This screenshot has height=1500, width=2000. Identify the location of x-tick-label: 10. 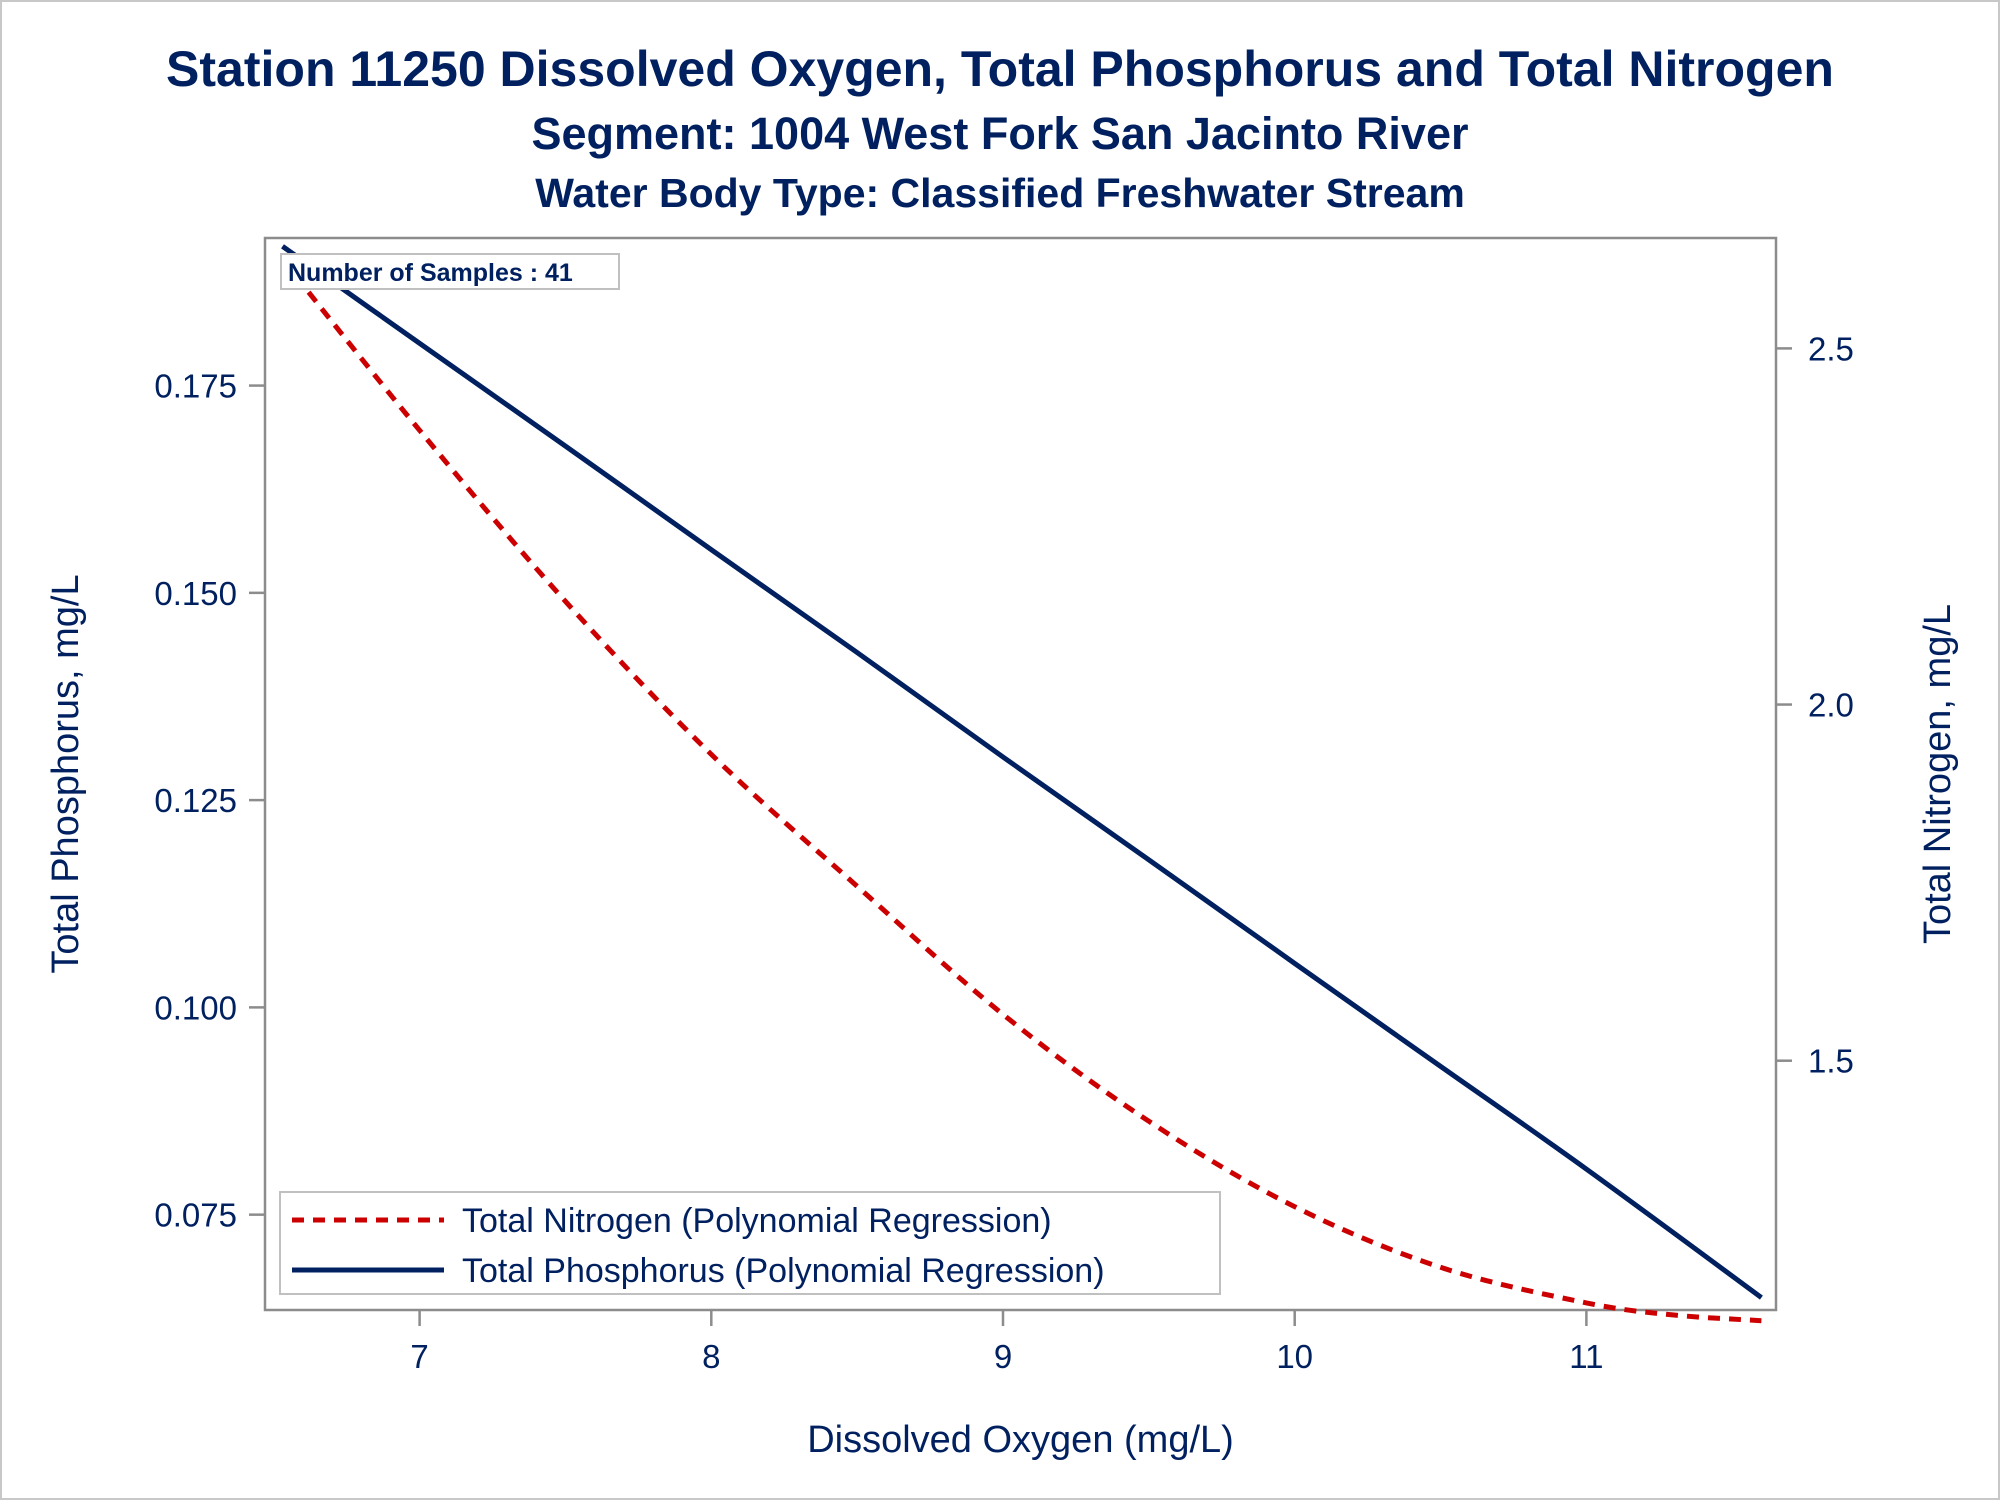
(1294, 1356).